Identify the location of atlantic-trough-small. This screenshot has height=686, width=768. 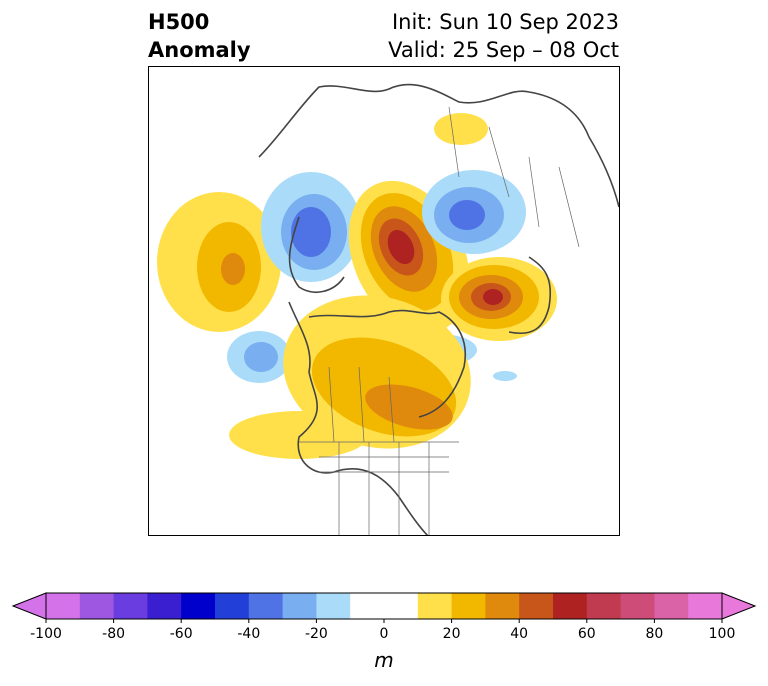
(505, 376).